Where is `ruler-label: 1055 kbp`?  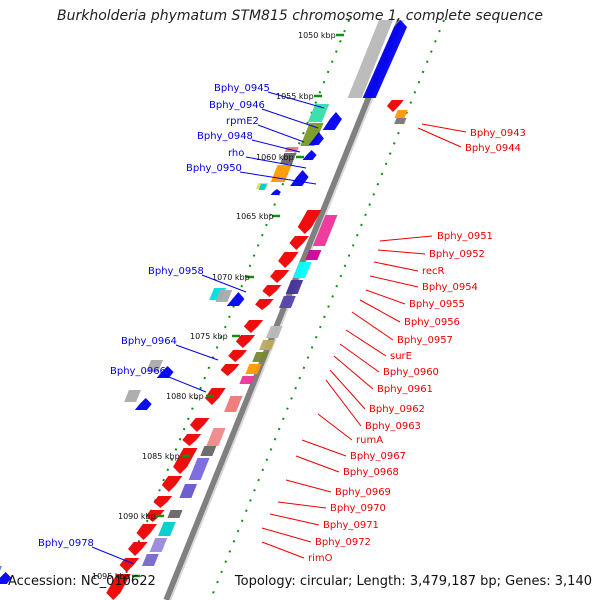
ruler-label: 1055 kbp is located at coordinates (295, 96).